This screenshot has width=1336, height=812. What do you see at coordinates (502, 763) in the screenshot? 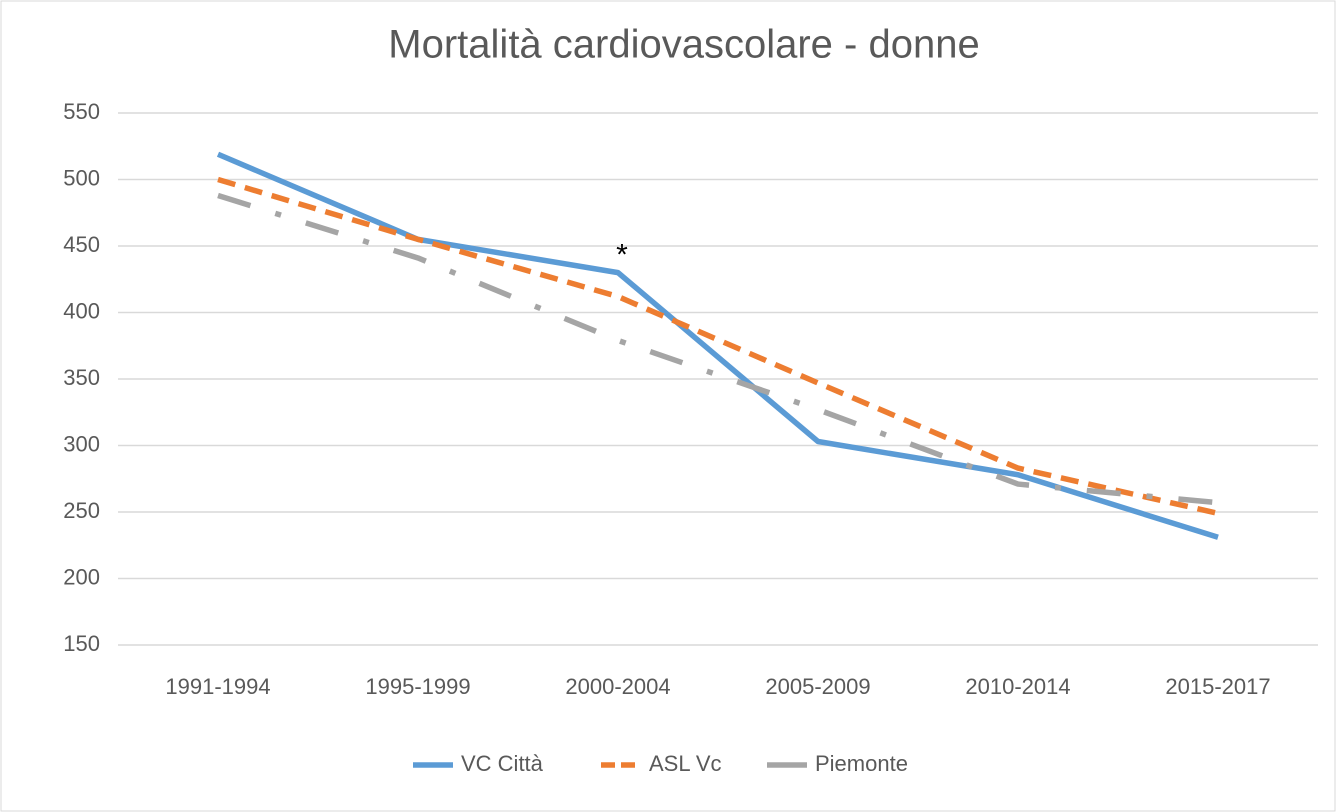
I see `legend-label: VC Città` at bounding box center [502, 763].